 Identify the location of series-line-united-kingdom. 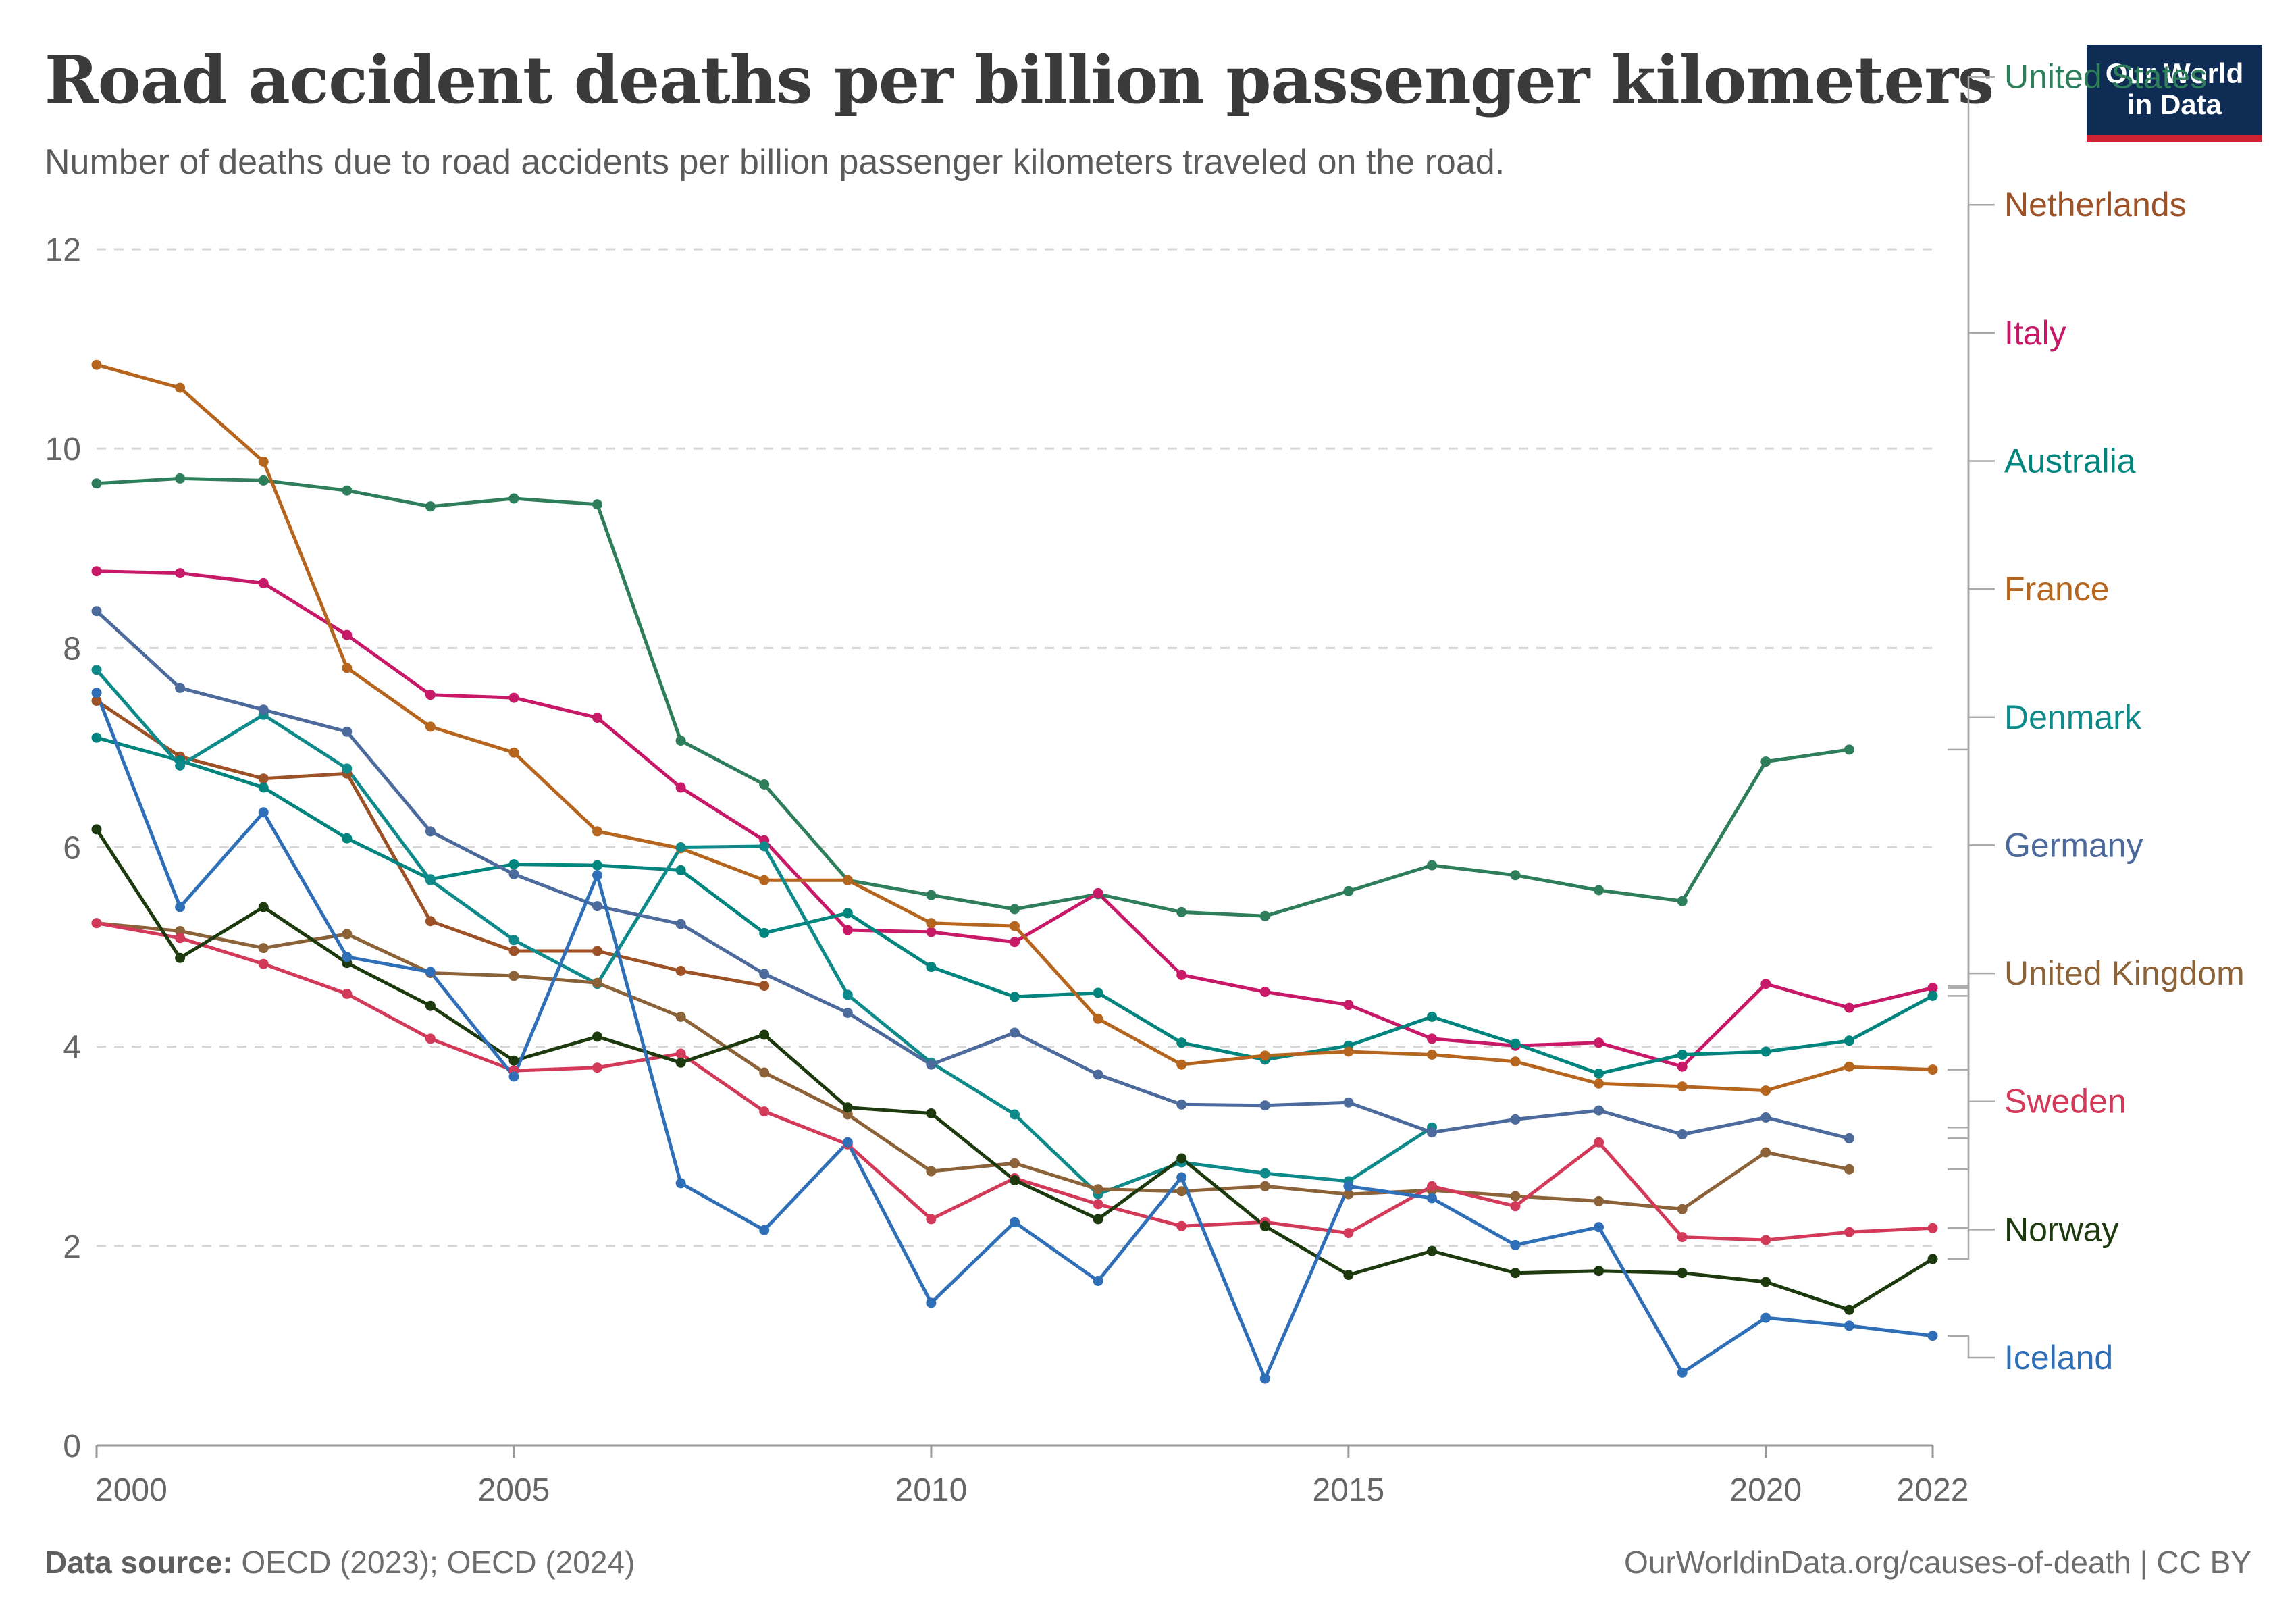
(973, 1066).